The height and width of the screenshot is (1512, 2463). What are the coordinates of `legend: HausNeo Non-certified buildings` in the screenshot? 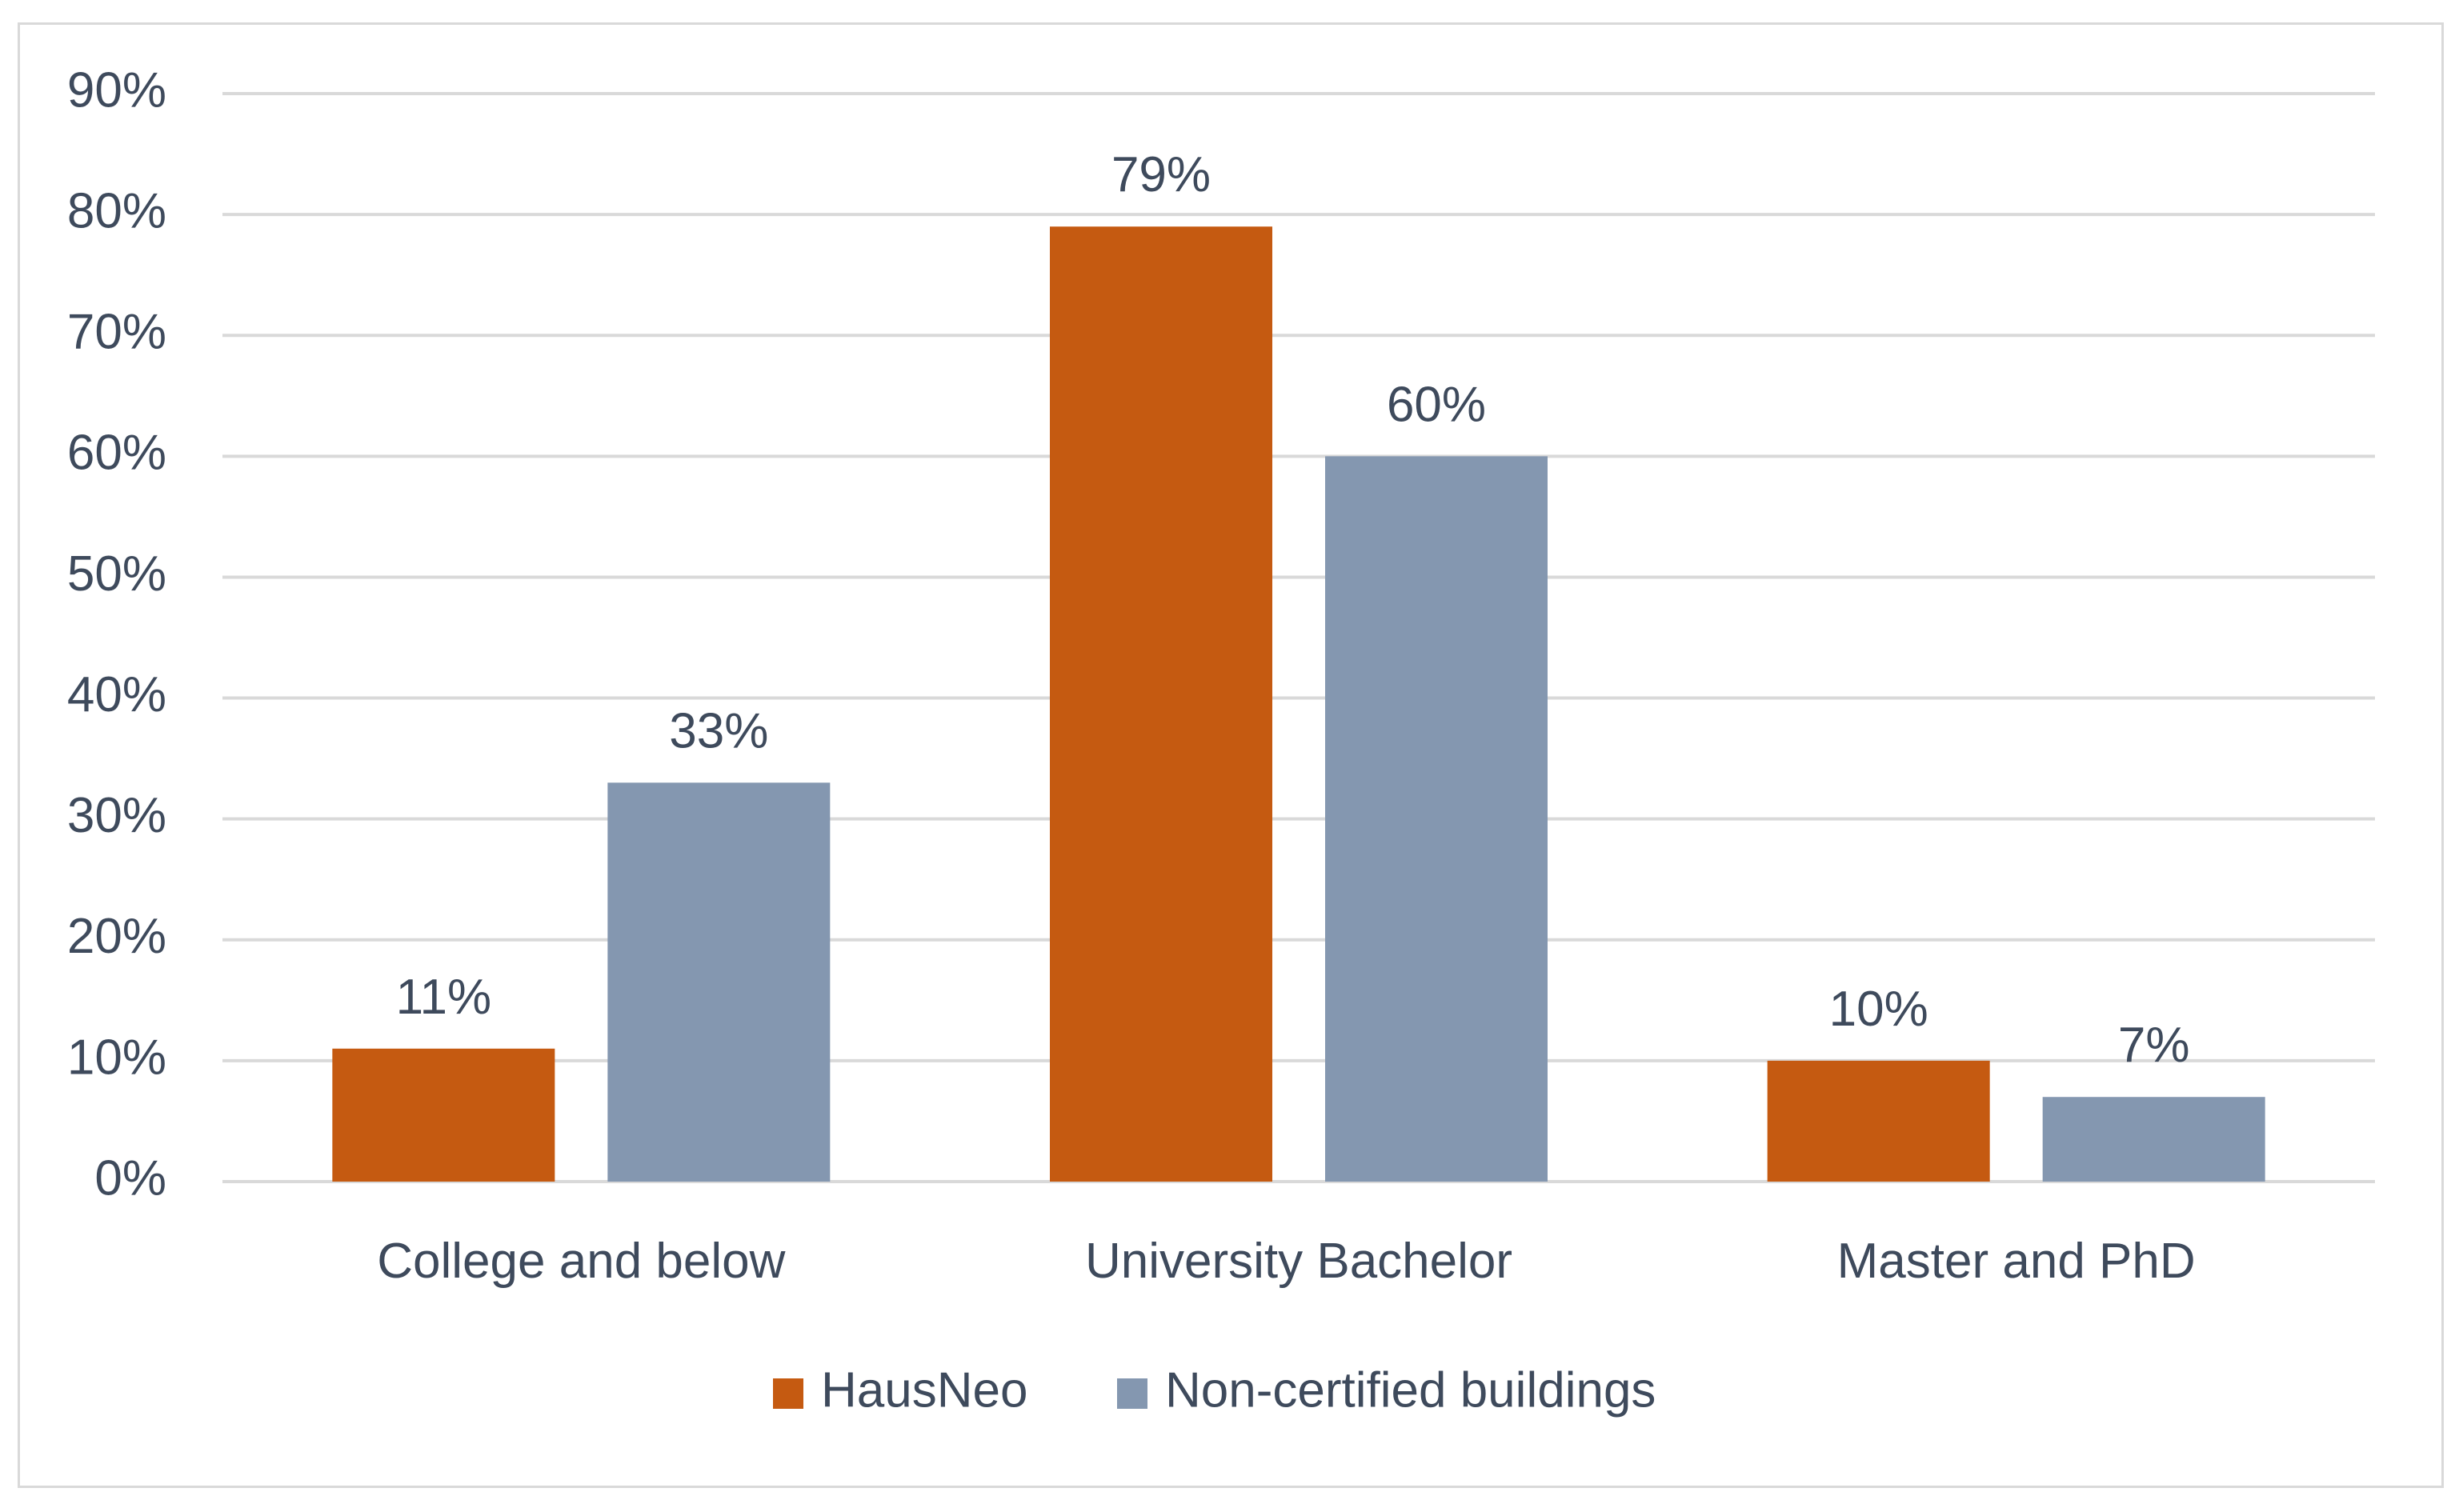 It's located at (1214, 1390).